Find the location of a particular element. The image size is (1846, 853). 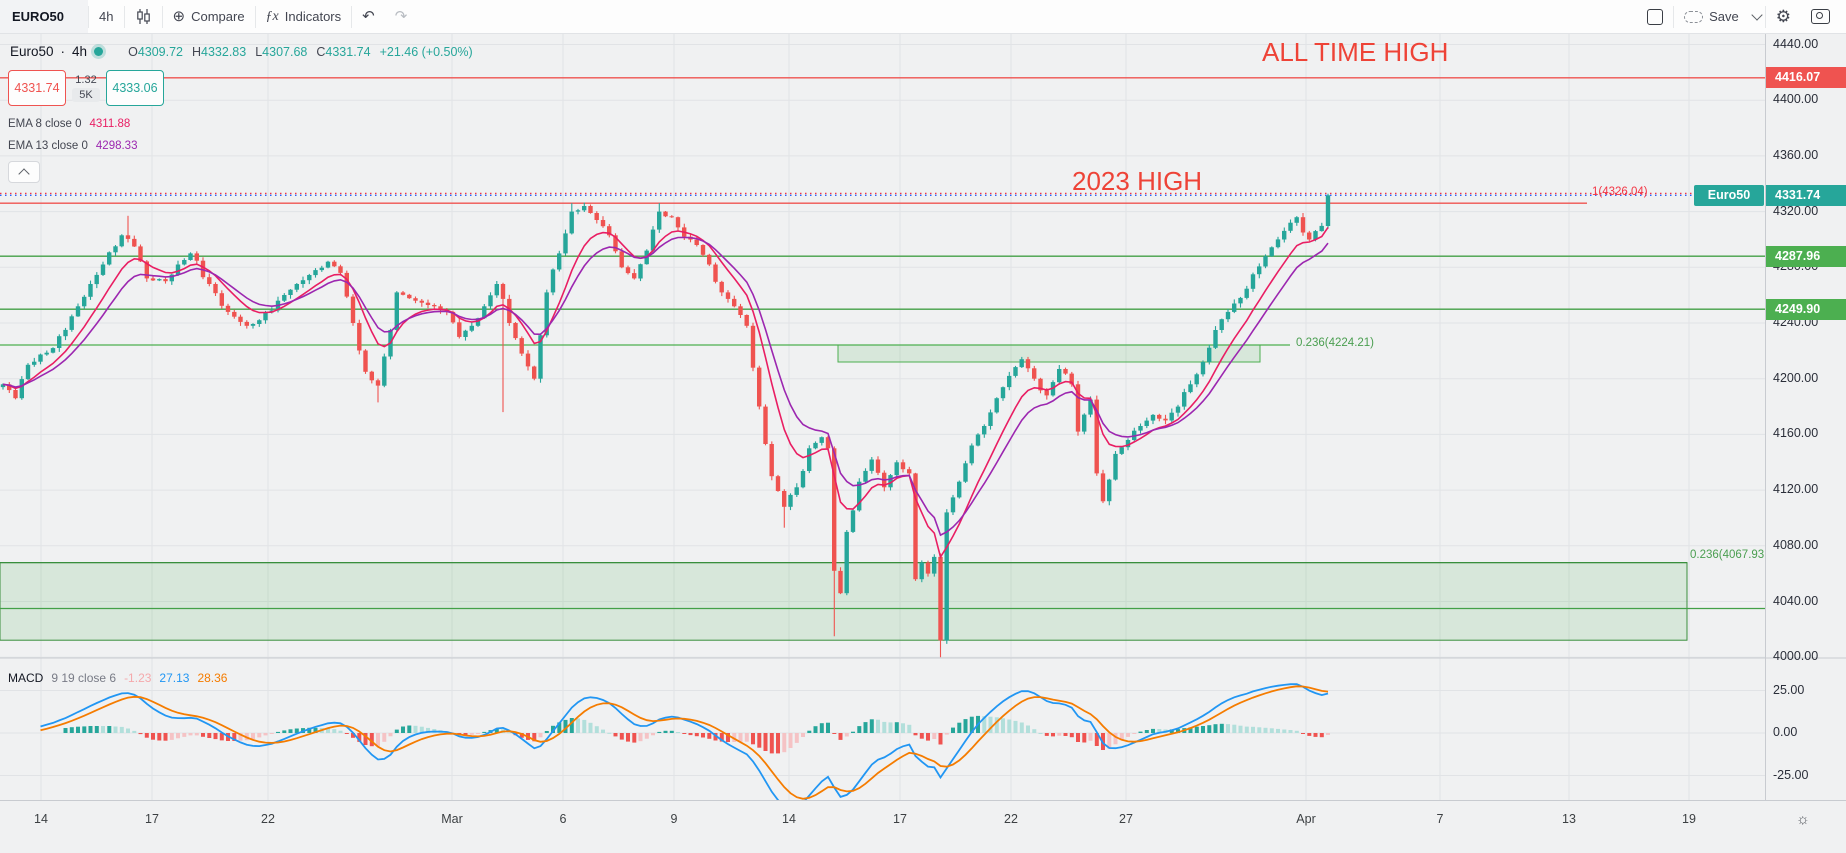

cloud-save-button: Save is located at coordinates (1711, 16).